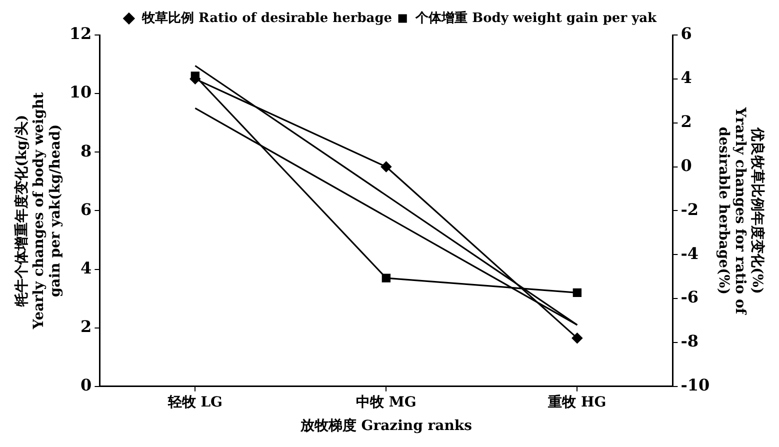 The height and width of the screenshot is (447, 779). I want to click on x-axis-title: 放牧梯度 Grazing ranks, so click(385, 425).